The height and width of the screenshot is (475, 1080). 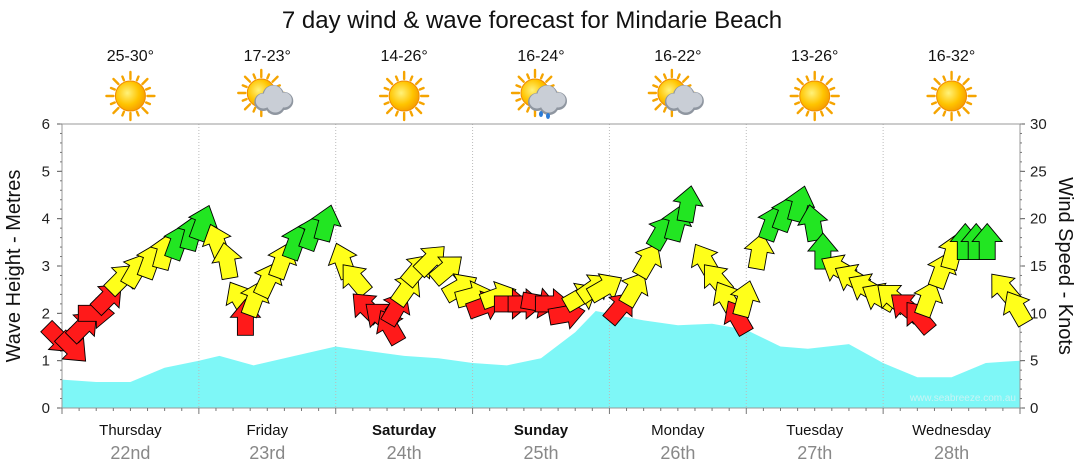 I want to click on day-date-label: 23rd, so click(x=267, y=453).